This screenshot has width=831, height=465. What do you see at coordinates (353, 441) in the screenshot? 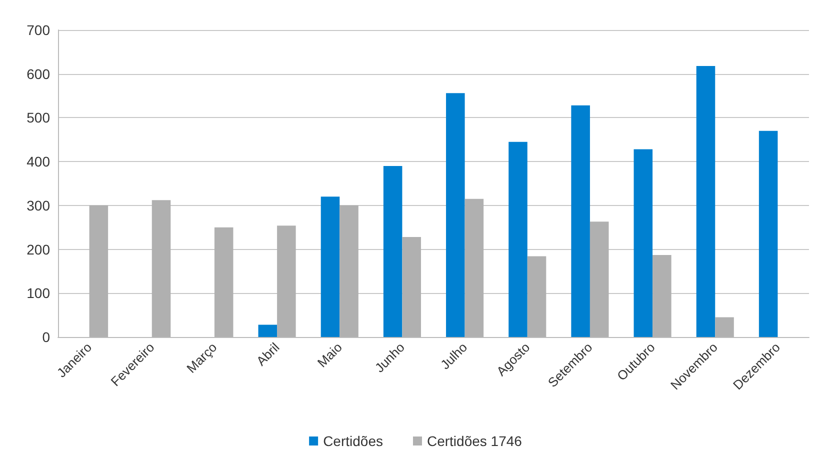
I see `legend-label: Certidões` at bounding box center [353, 441].